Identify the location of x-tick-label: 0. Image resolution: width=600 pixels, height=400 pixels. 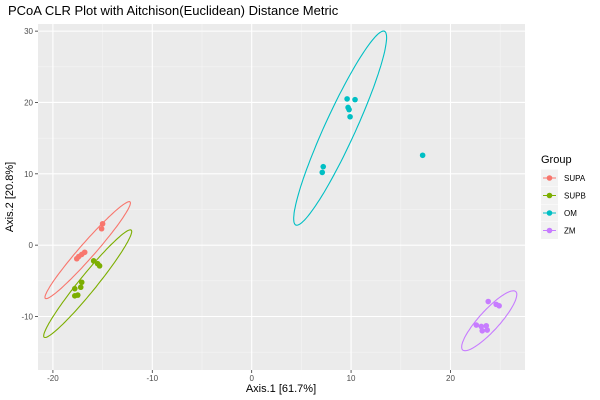
(251, 378).